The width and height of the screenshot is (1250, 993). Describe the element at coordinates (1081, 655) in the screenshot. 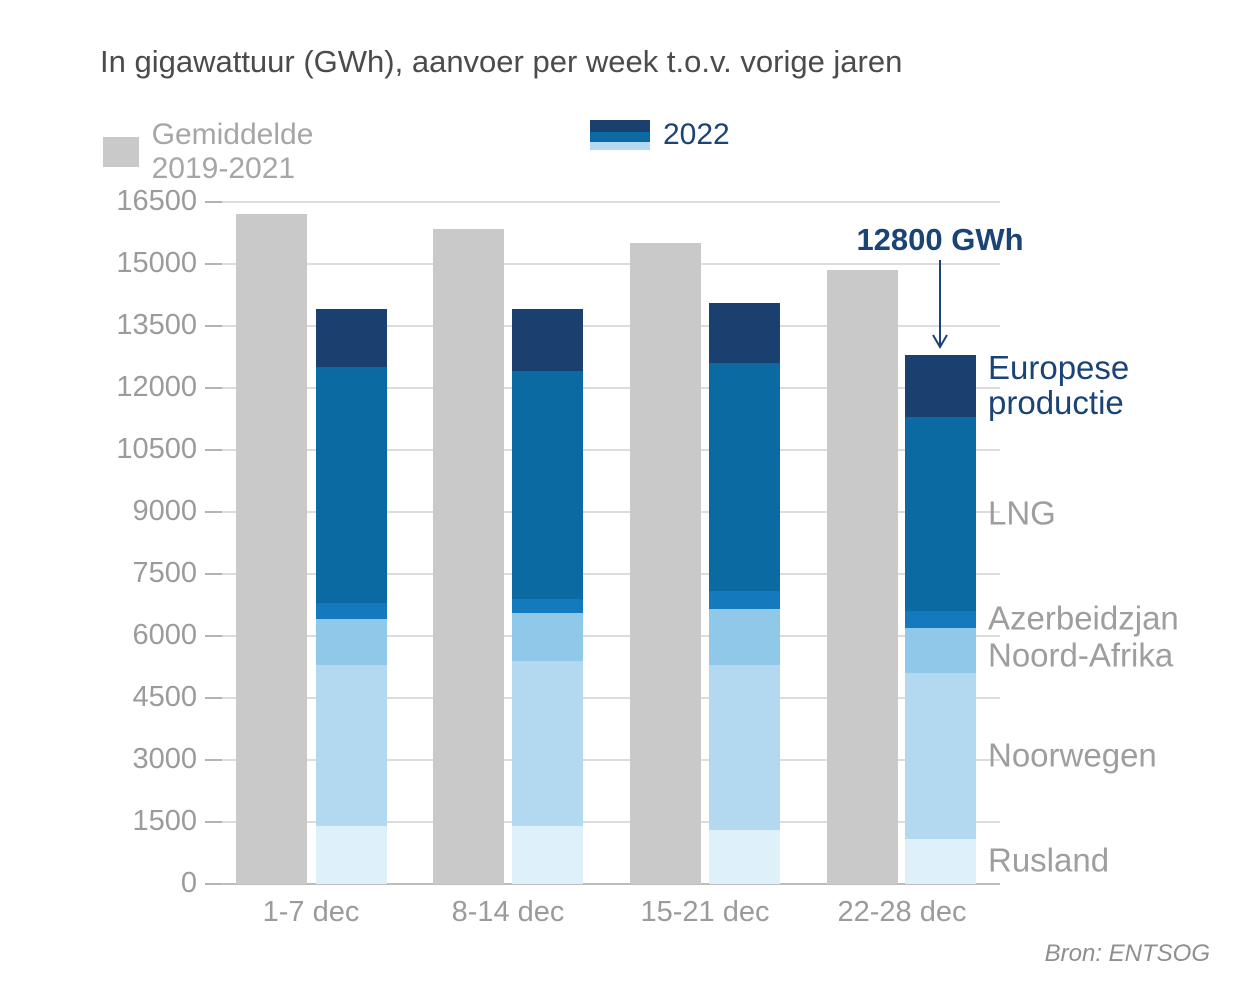

I see `segment-label-Noord-Afrika: Noord-Afrika` at that location.